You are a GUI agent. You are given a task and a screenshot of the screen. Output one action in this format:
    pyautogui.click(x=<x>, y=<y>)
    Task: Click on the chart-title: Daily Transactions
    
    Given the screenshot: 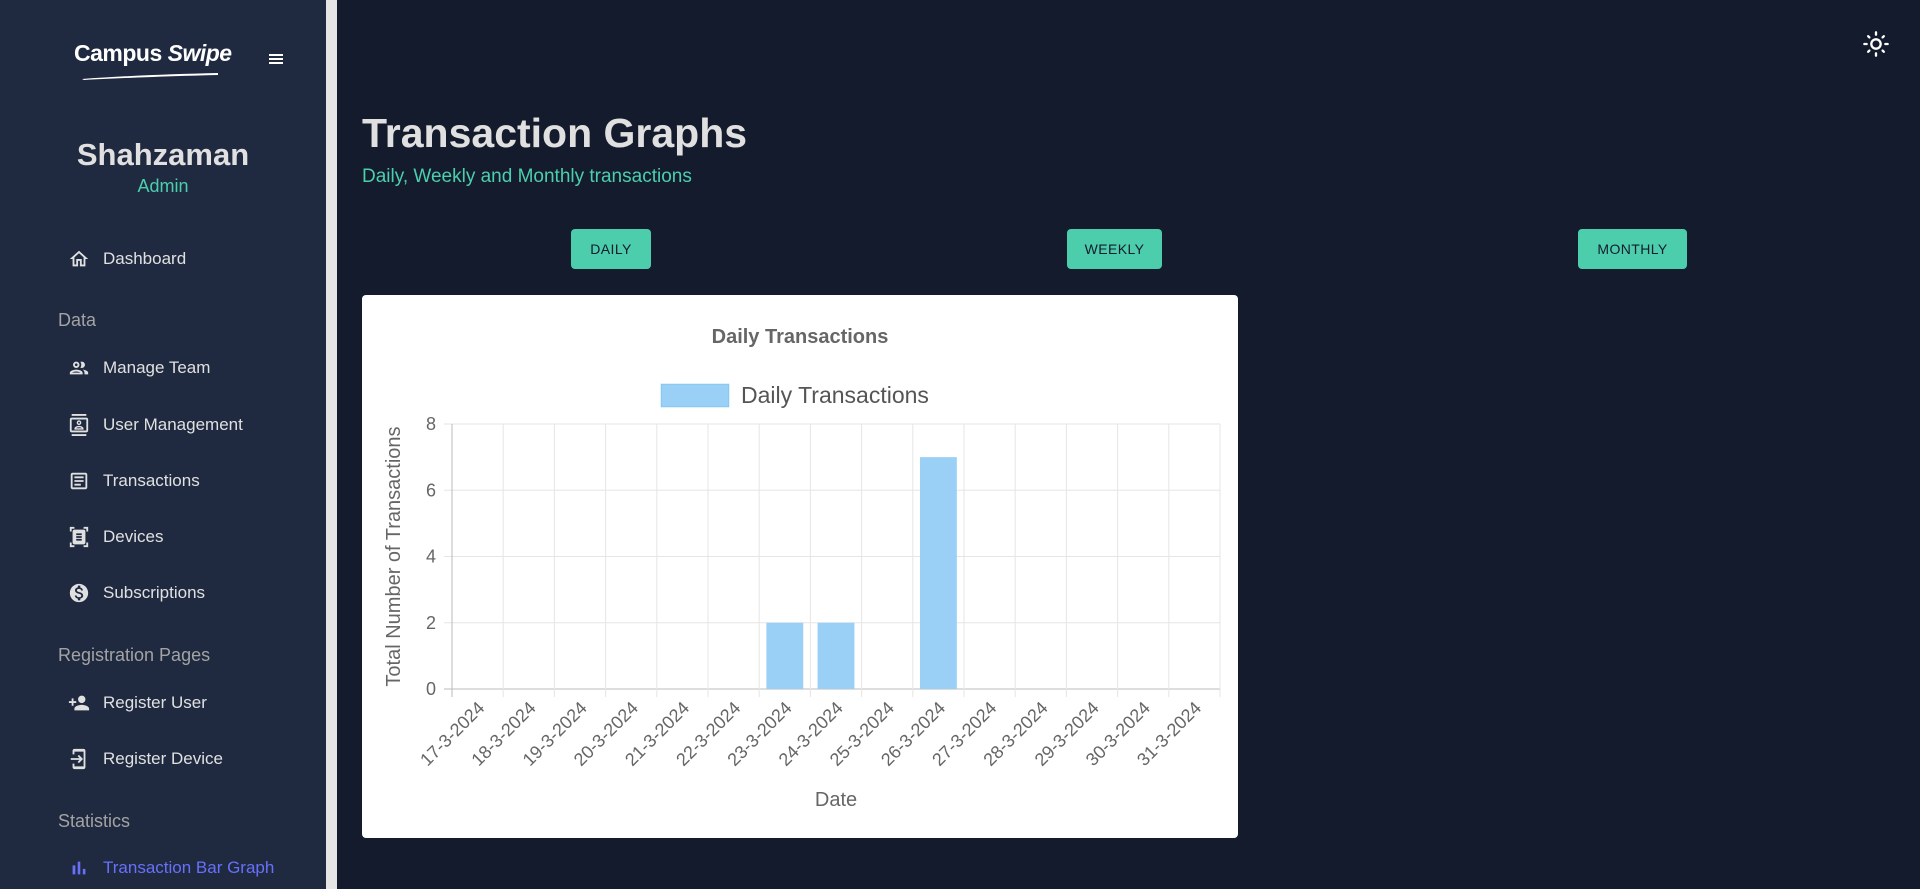 What is the action you would take?
    pyautogui.click(x=800, y=337)
    